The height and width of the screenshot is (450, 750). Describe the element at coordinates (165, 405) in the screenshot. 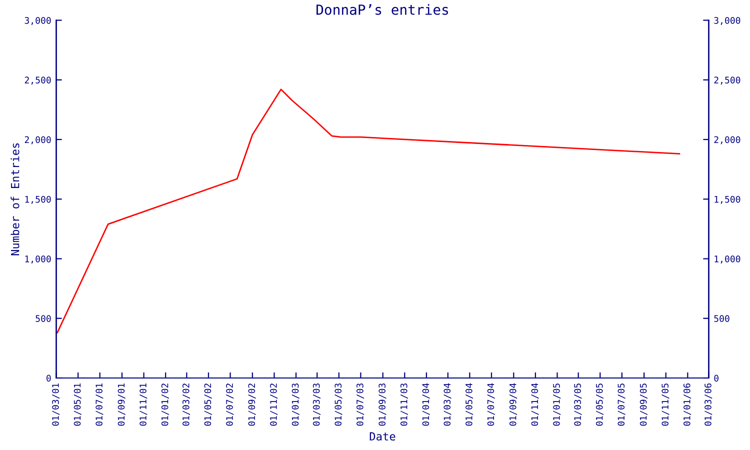

I see `x-tick-label: 01/01/02` at that location.